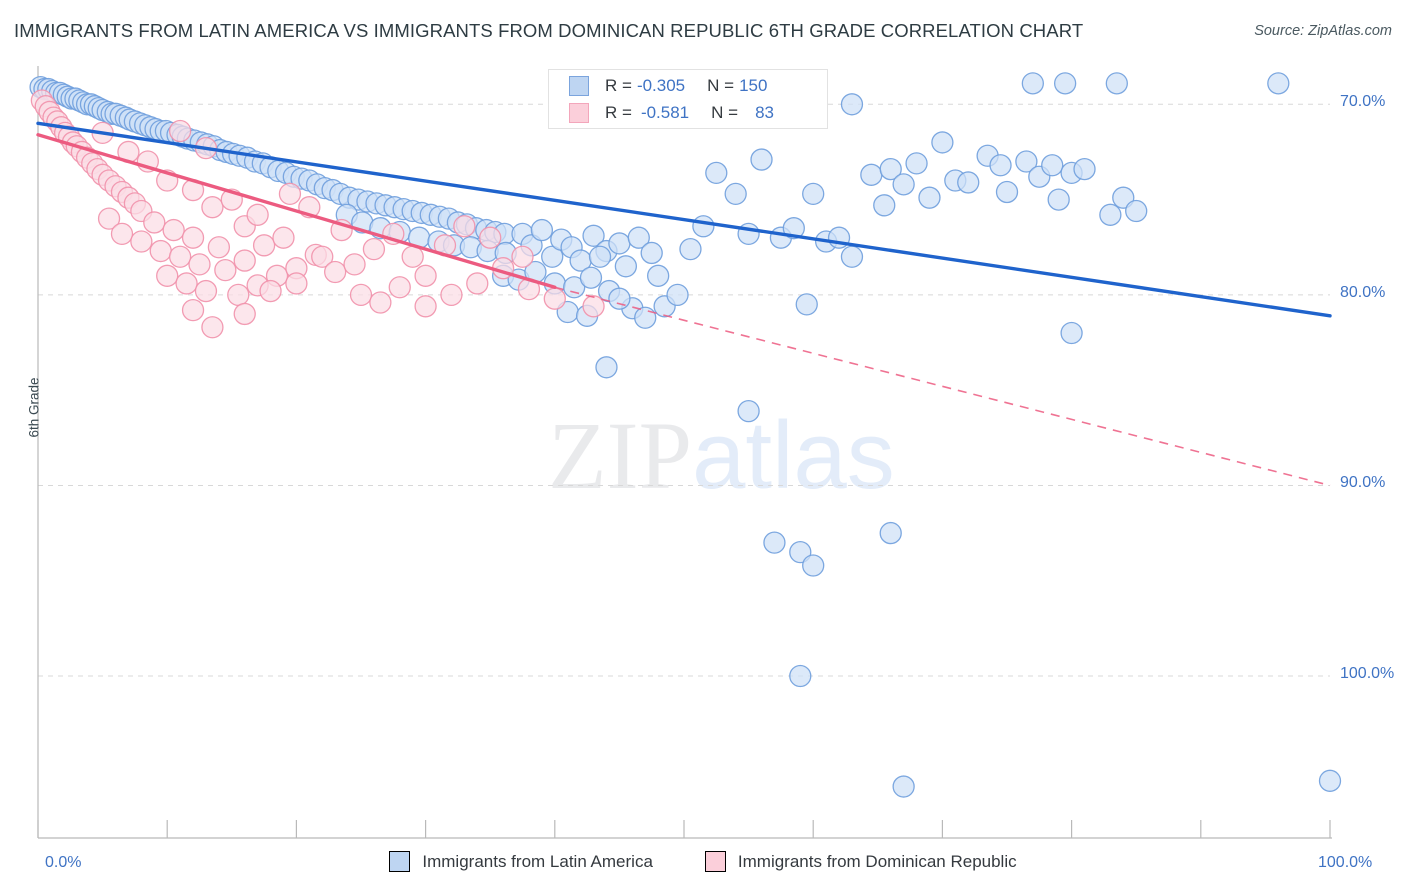 The width and height of the screenshot is (1406, 892). I want to click on y-axis-tick-80: 80.0%, so click(1363, 292).